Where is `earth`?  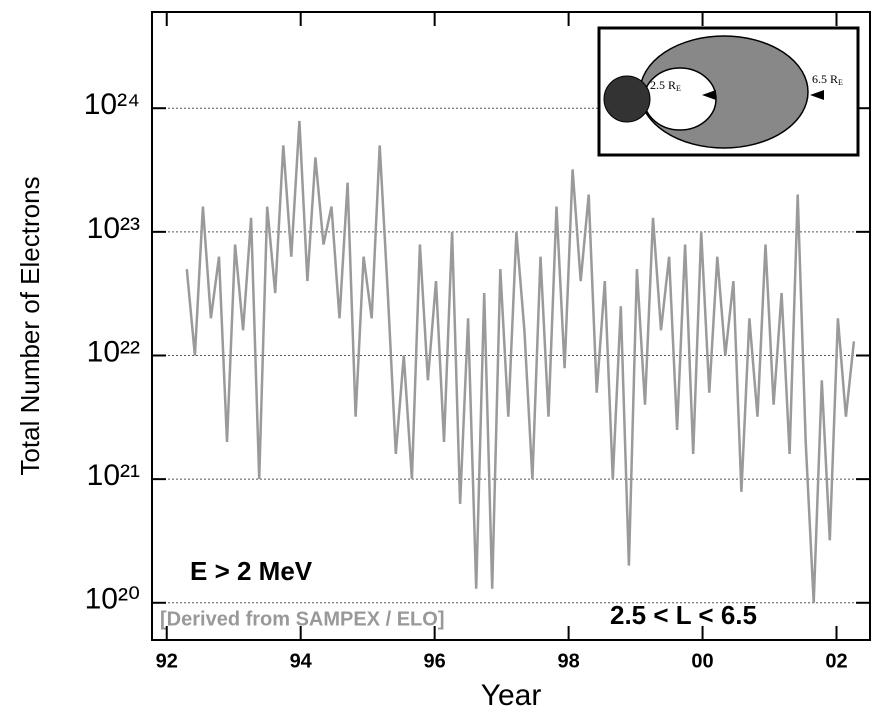
earth is located at coordinates (627, 99).